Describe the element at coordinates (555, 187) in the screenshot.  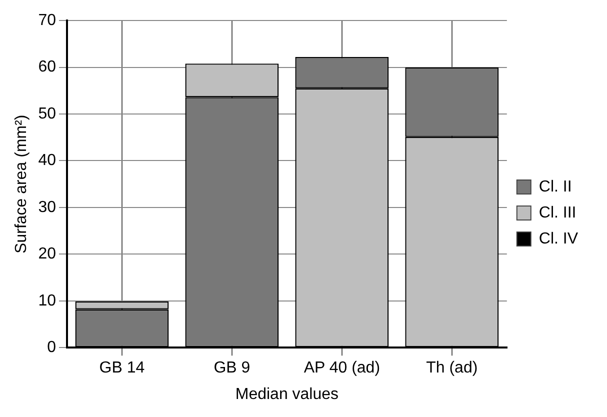
I see `legend-label: Cl. II` at that location.